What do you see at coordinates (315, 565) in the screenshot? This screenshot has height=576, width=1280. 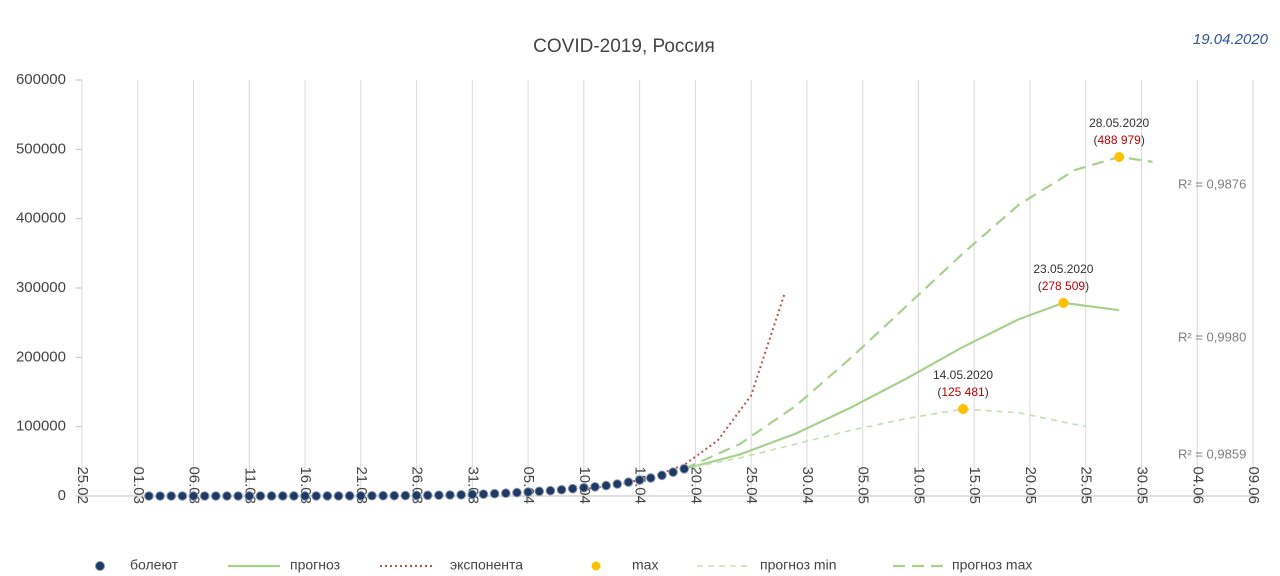 I see `legend-label: прогноз` at bounding box center [315, 565].